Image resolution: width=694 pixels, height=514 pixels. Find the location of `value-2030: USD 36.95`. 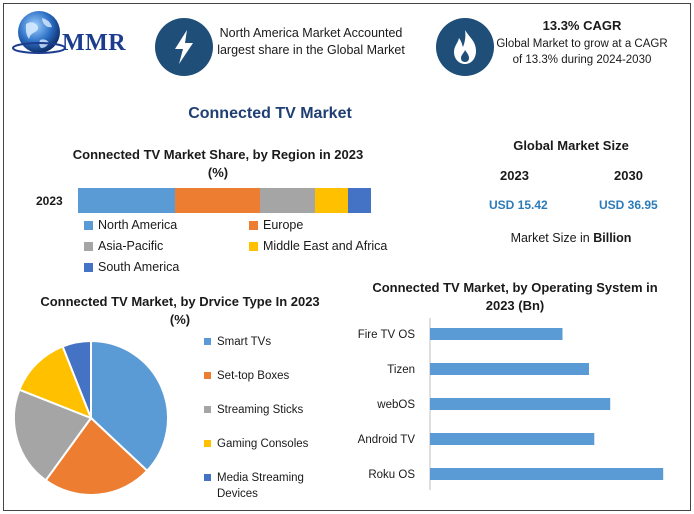

value-2030: USD 36.95 is located at coordinates (628, 205).